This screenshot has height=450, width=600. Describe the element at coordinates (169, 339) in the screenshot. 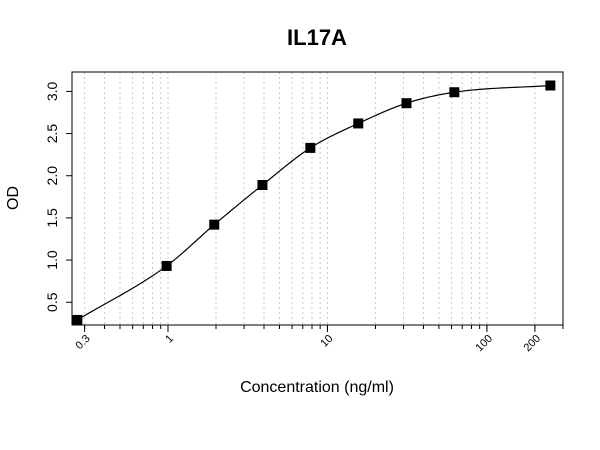

I see `x-tick-label: 1` at that location.